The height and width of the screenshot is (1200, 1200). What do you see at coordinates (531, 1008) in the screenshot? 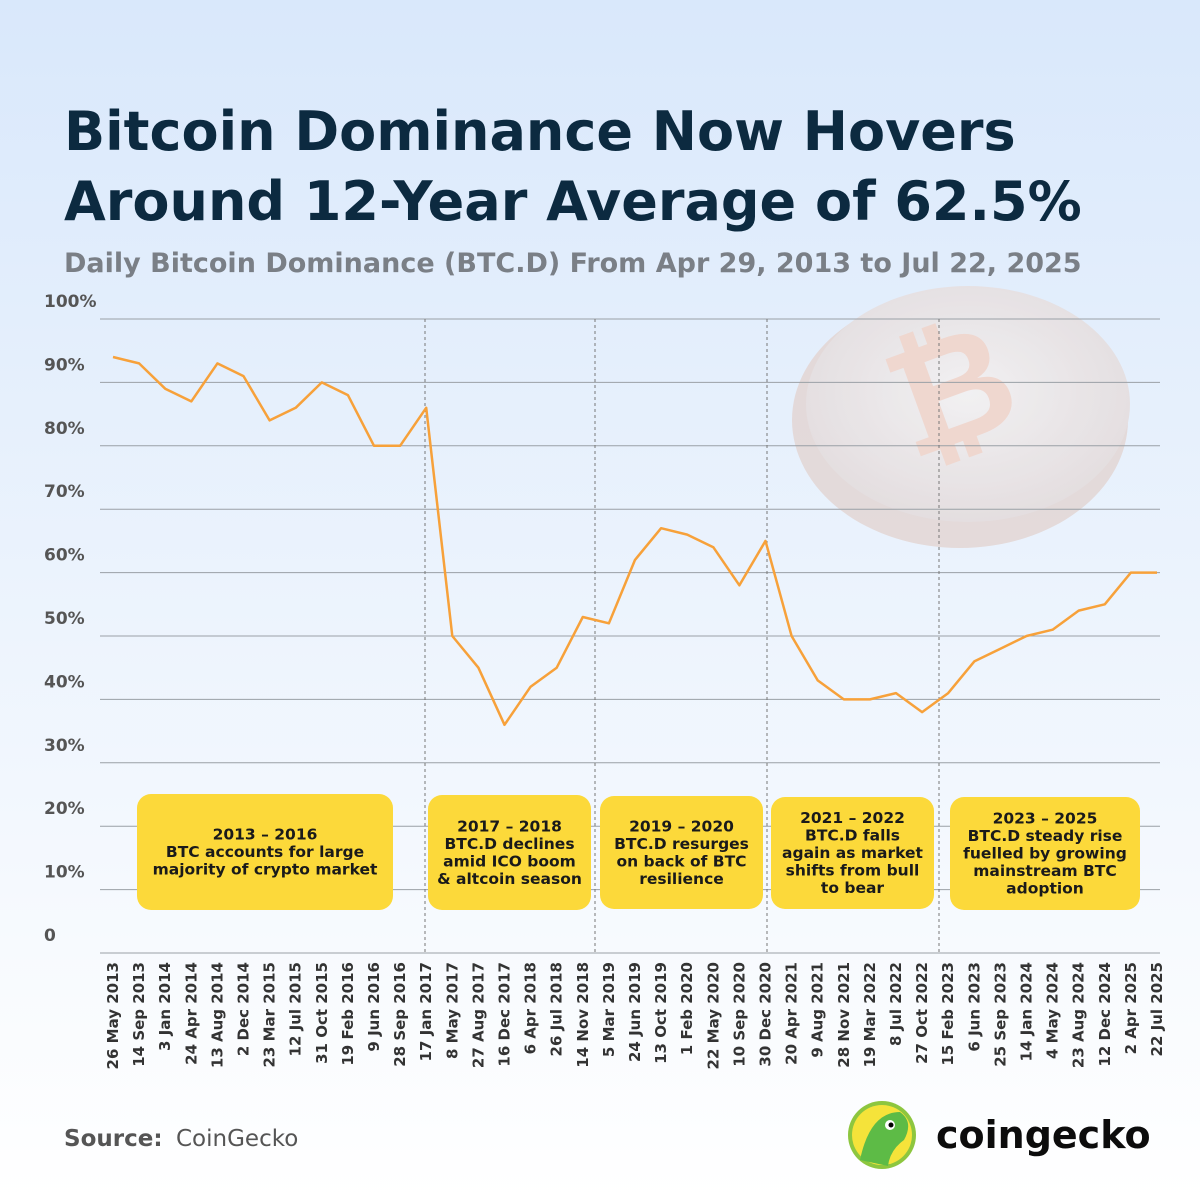
I see `x-tick-label: 6 Apr 2018` at bounding box center [531, 1008].